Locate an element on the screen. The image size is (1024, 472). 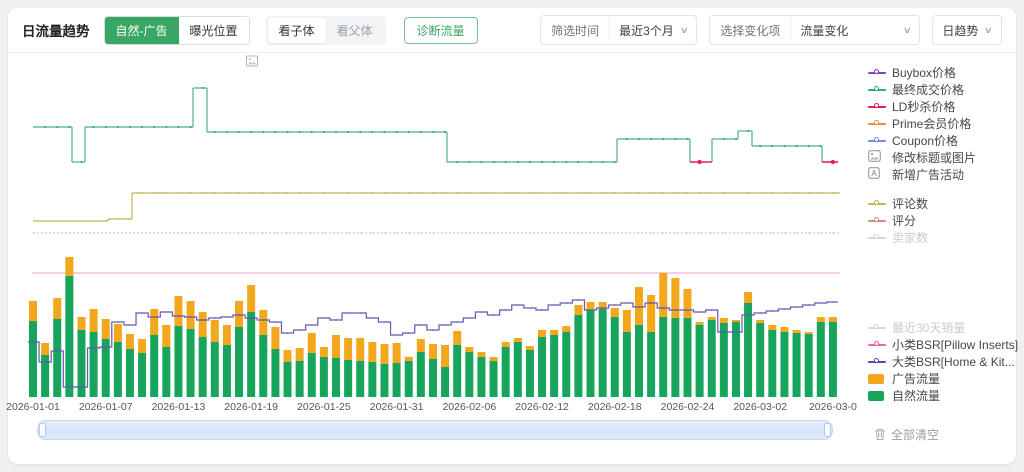
legend-item: 评论数 is located at coordinates (898, 203).